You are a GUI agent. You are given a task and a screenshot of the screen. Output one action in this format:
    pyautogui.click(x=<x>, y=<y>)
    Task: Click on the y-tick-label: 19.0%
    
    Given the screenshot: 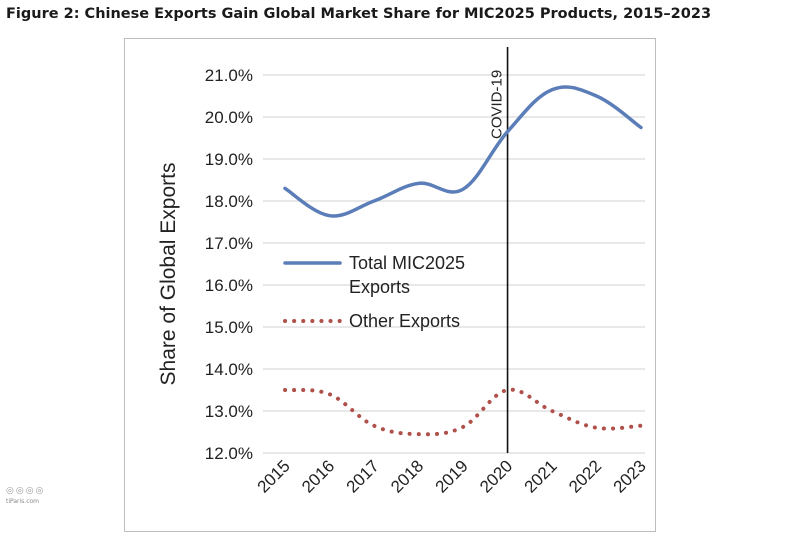 What is the action you would take?
    pyautogui.click(x=229, y=159)
    